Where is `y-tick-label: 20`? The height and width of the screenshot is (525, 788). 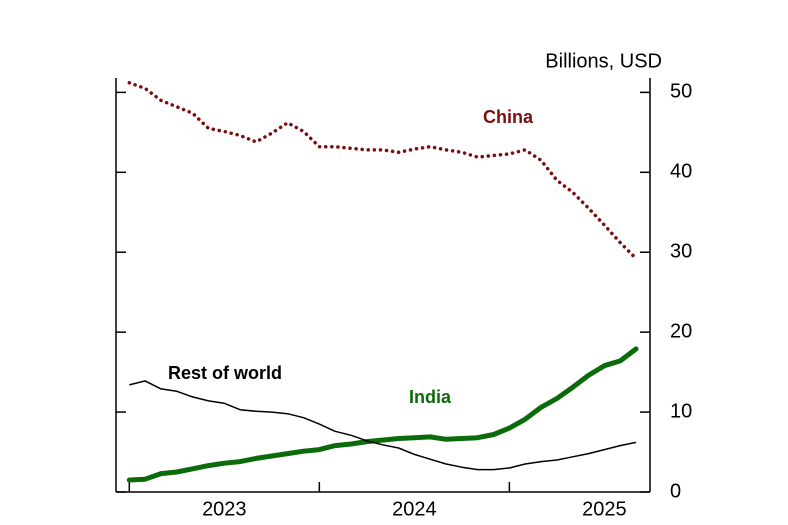
y-tick-label: 20 is located at coordinates (681, 331).